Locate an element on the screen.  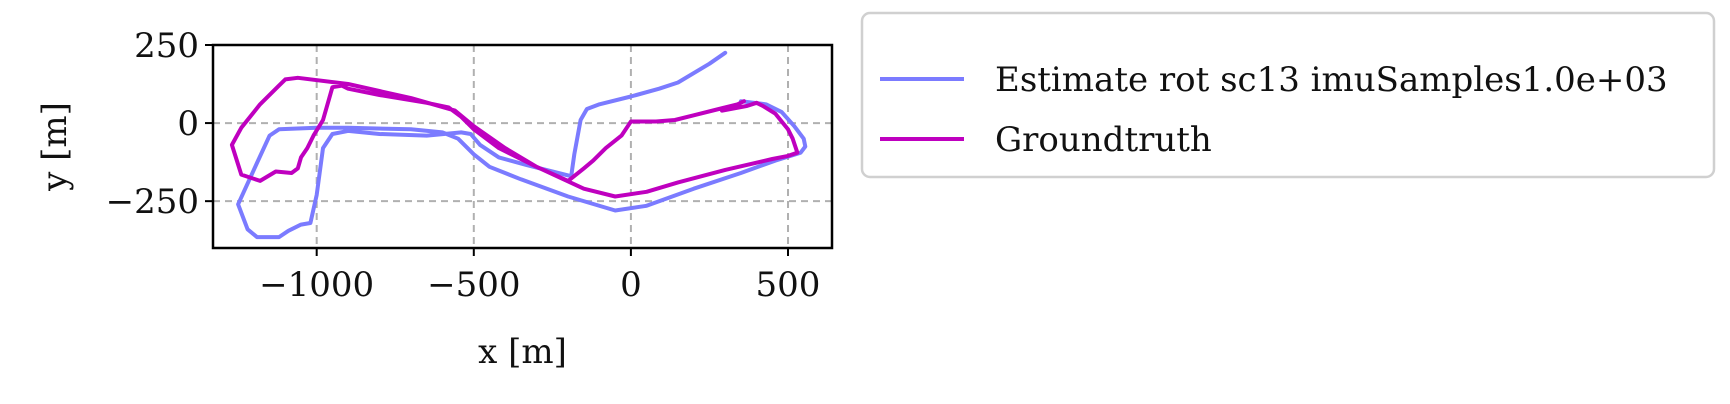
y-tick-label: 0 is located at coordinates (188, 124).